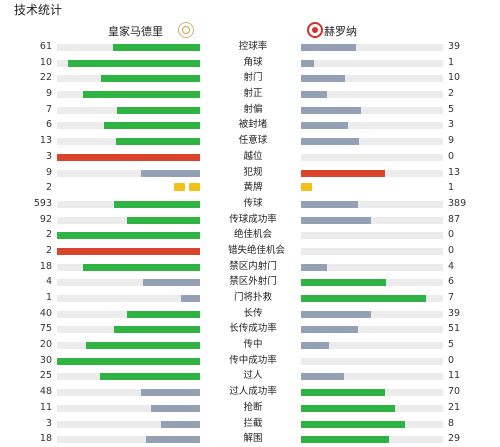 The width and height of the screenshot is (500, 447). Describe the element at coordinates (454, 407) in the screenshot. I see `away-stat-value: 21` at that location.